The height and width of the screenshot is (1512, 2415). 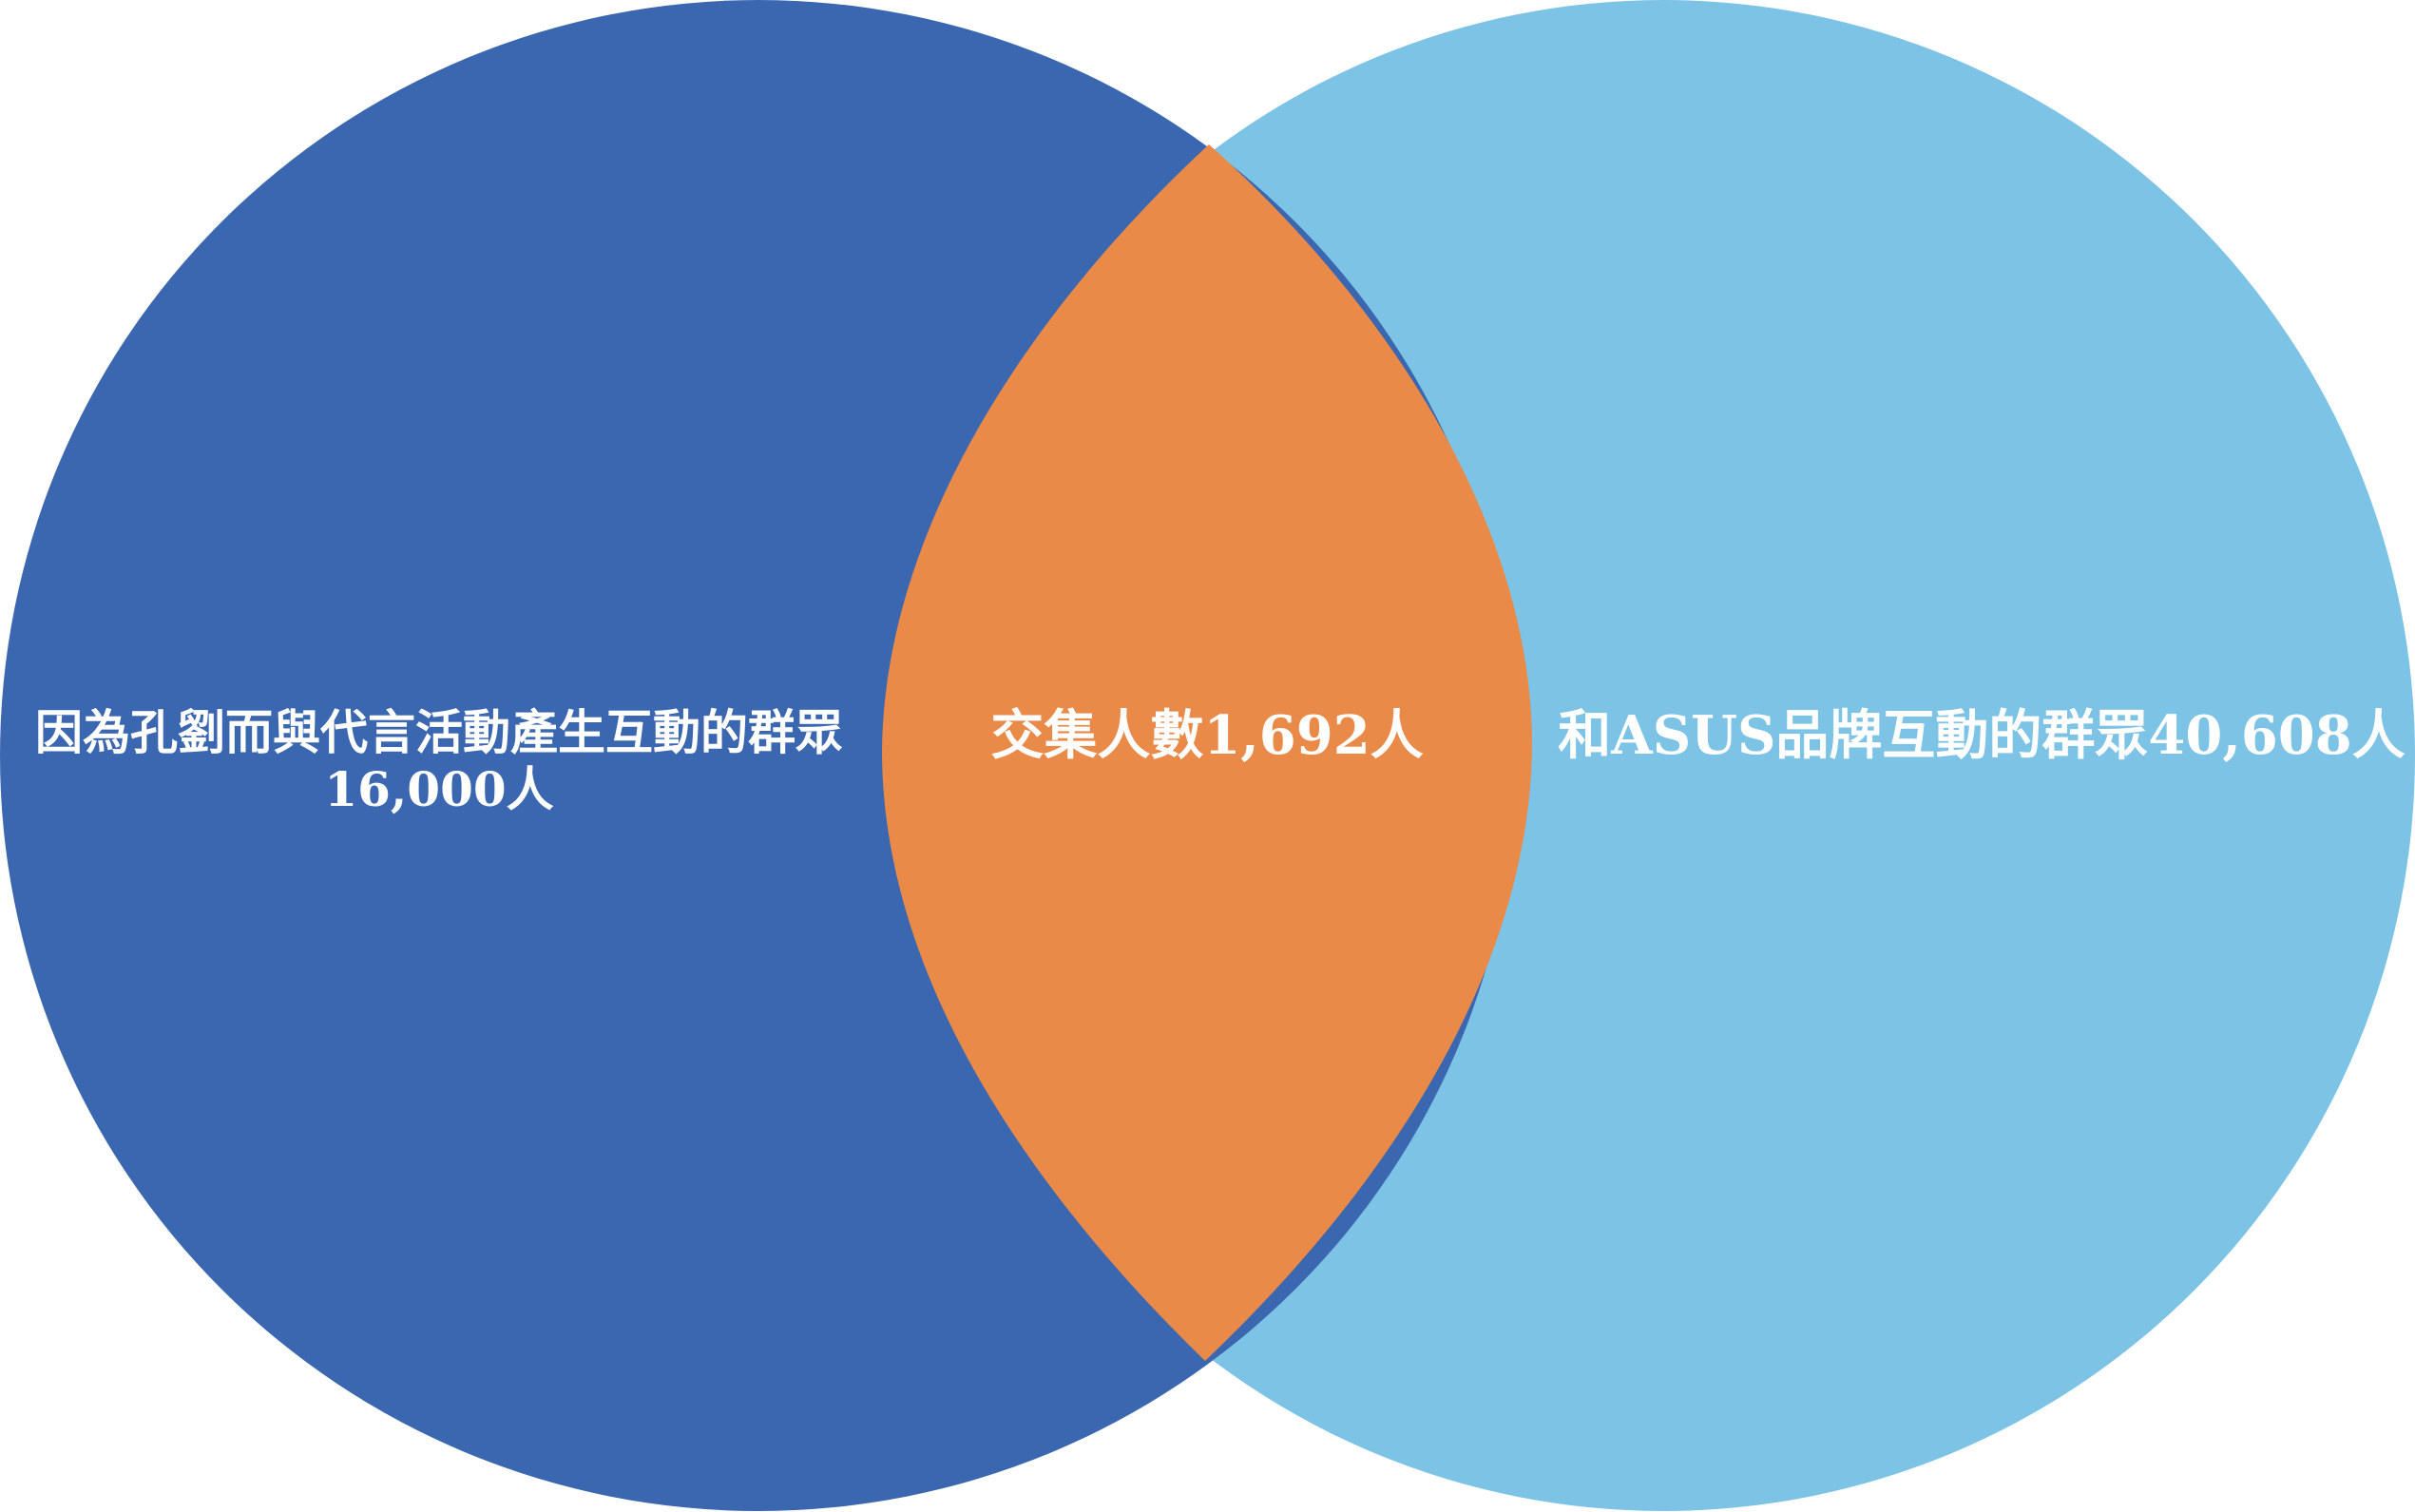 I want to click on left-set-label-line2: 16,000人, so click(x=438, y=789).